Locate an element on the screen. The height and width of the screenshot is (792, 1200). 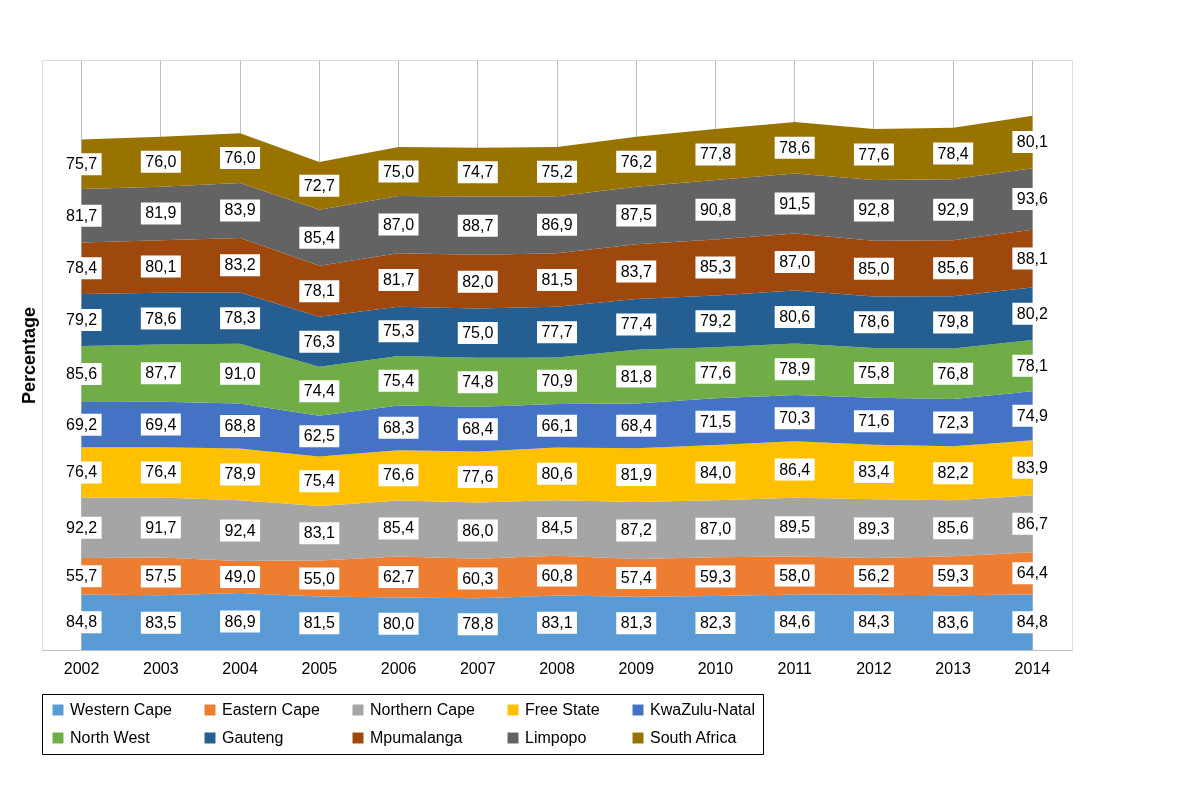
data-label: 71,5 is located at coordinates (715, 421).